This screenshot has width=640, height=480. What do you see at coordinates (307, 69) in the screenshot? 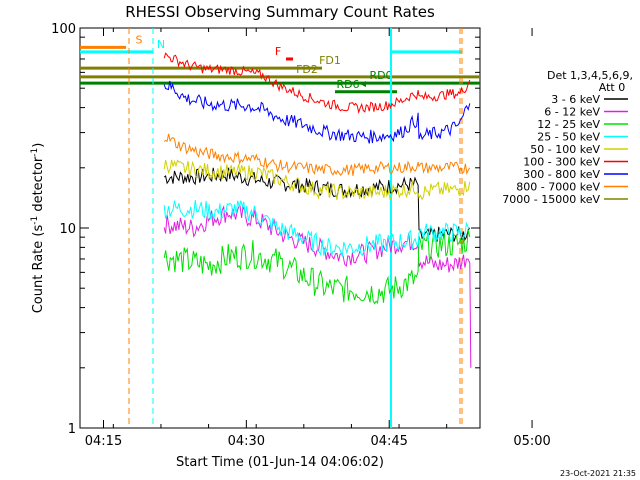
I see `flag-label-fd2: FD2` at bounding box center [307, 69].